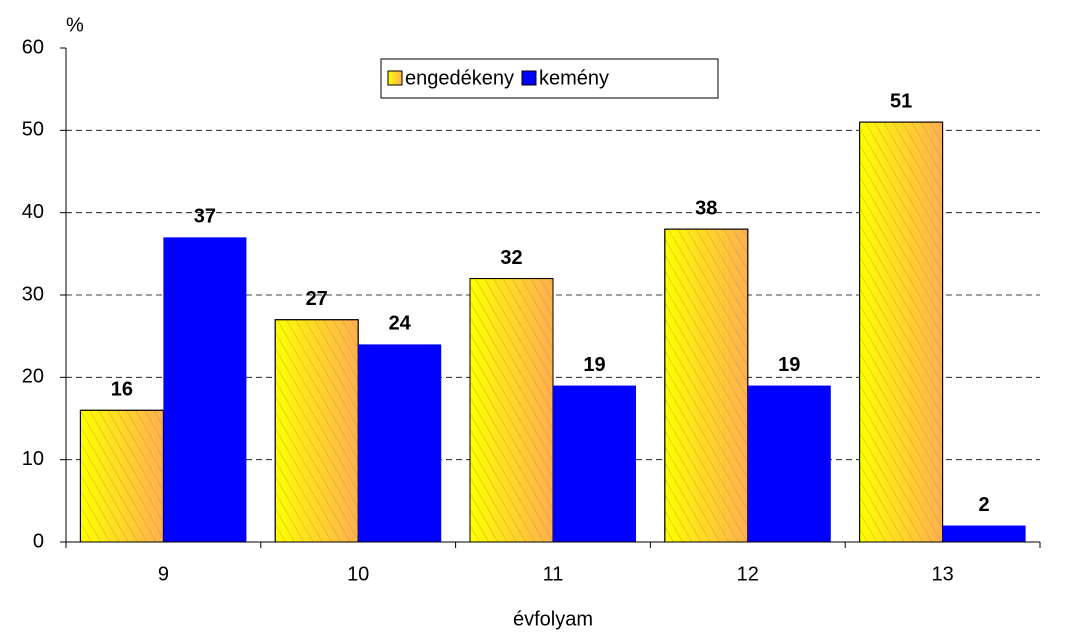 Image resolution: width=1086 pixels, height=632 pixels. What do you see at coordinates (33, 459) in the screenshot?
I see `y-tick-label: 10` at bounding box center [33, 459].